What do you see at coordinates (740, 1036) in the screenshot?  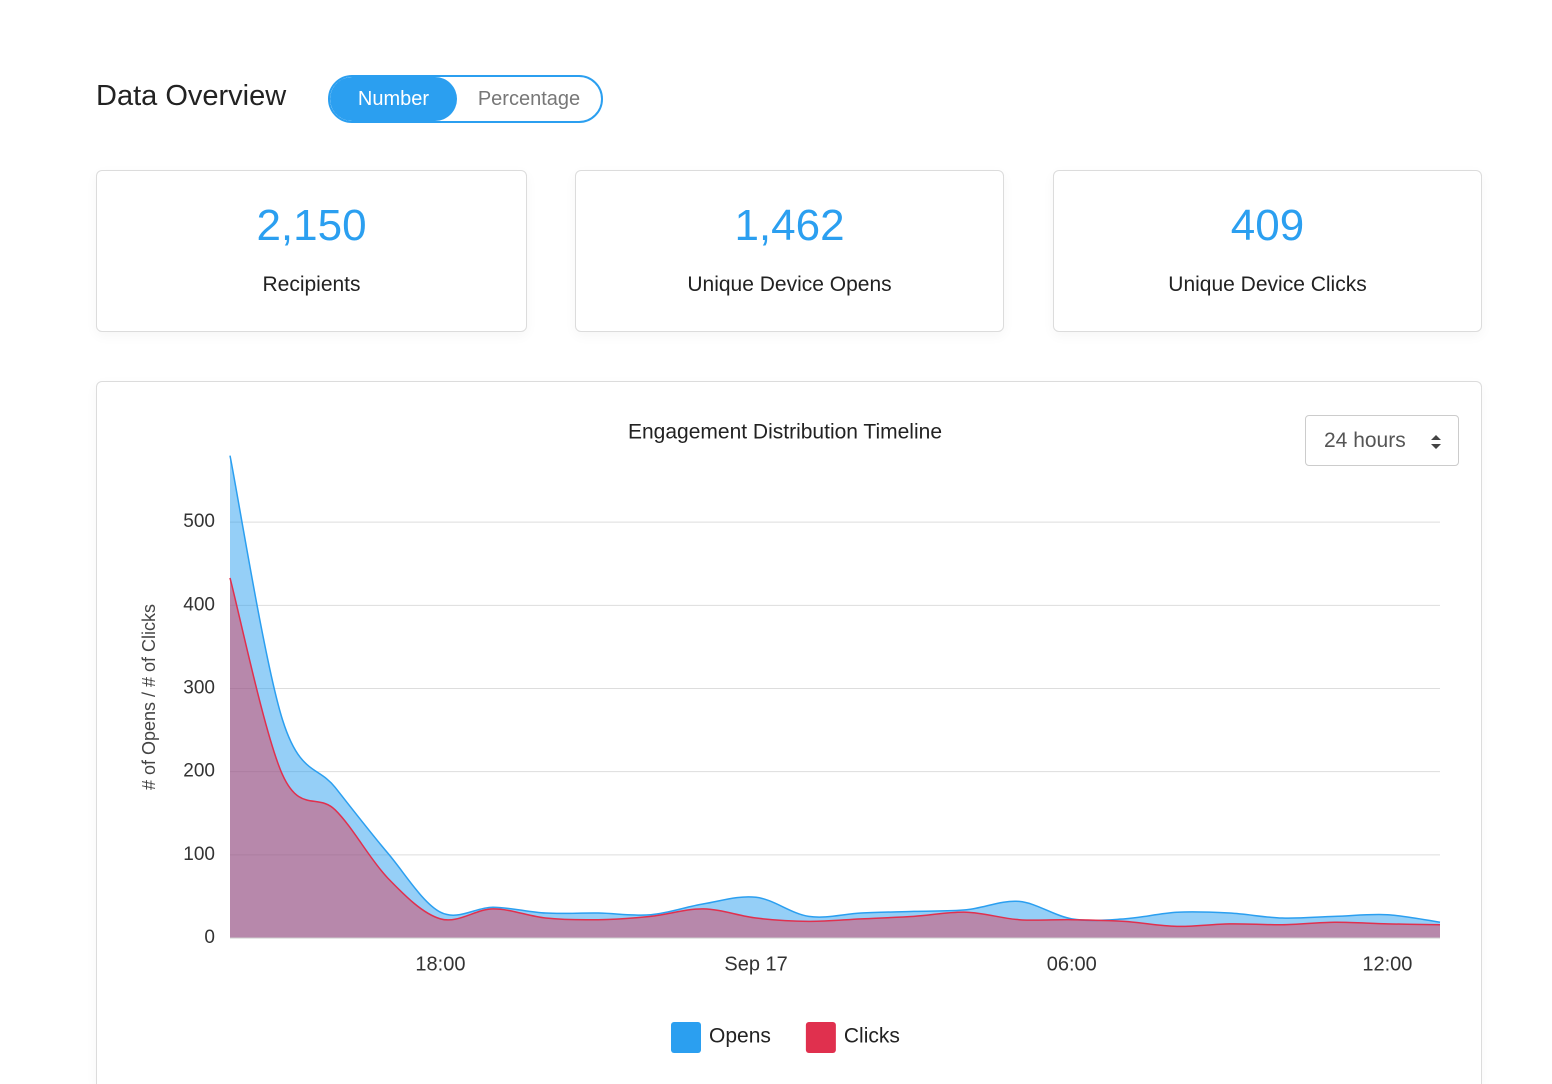 I see `legend-label: Opens` at bounding box center [740, 1036].